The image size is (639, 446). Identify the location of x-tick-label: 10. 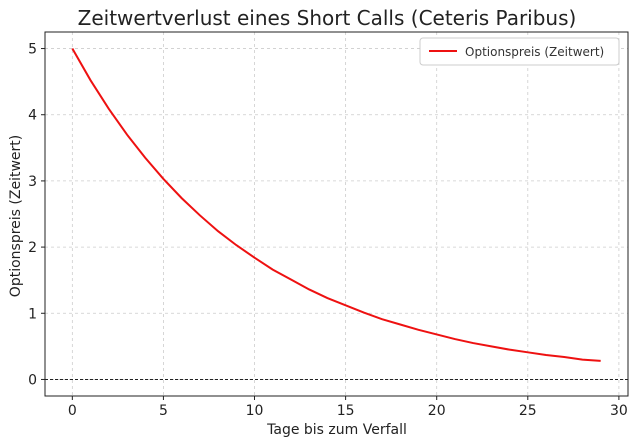
(255, 411).